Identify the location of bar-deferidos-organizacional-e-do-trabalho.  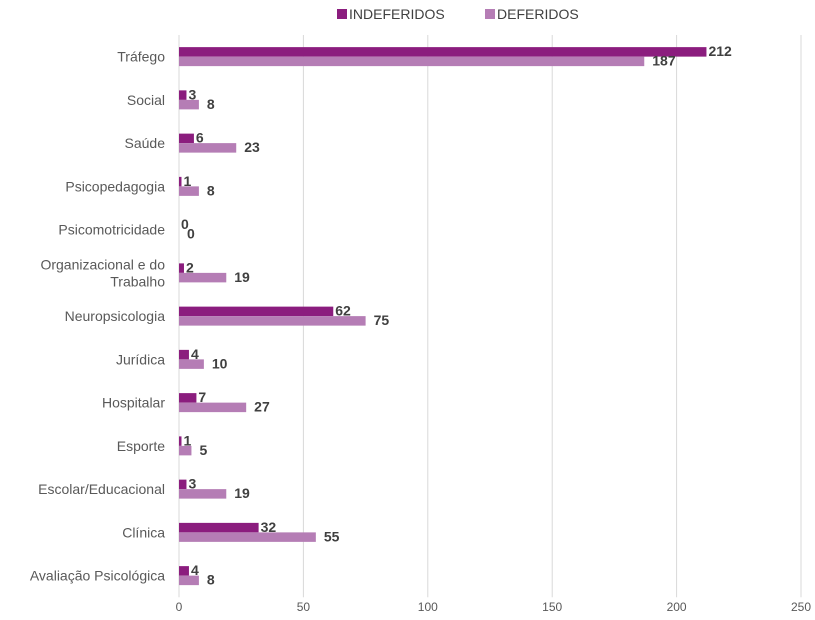
(203, 277).